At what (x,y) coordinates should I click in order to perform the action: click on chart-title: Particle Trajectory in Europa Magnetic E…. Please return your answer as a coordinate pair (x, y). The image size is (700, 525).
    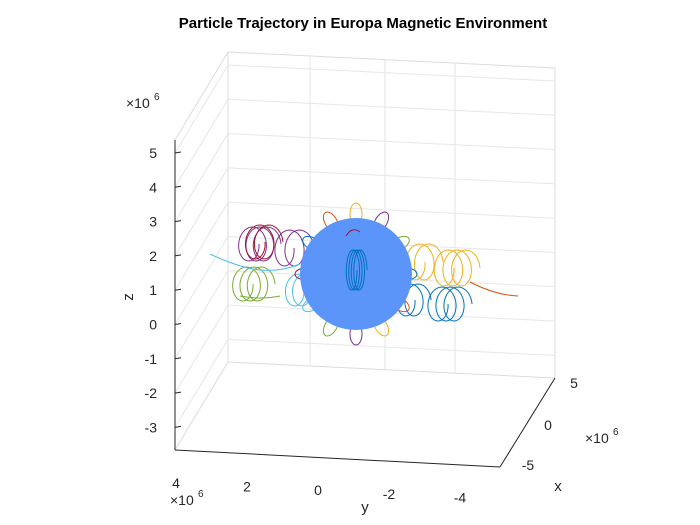
    Looking at the image, I should click on (363, 23).